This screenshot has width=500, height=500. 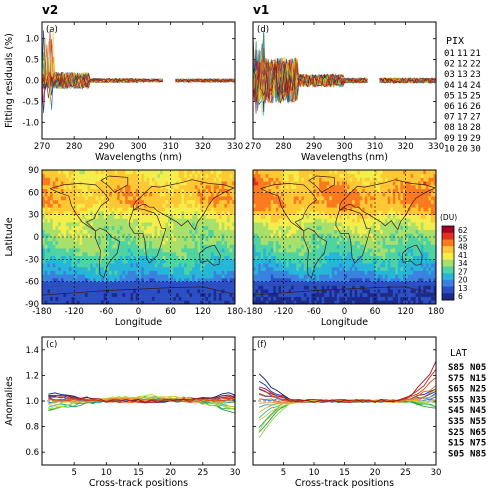 What do you see at coordinates (314, 147) in the screenshot?
I see `x-tick-label: 290` at bounding box center [314, 147].